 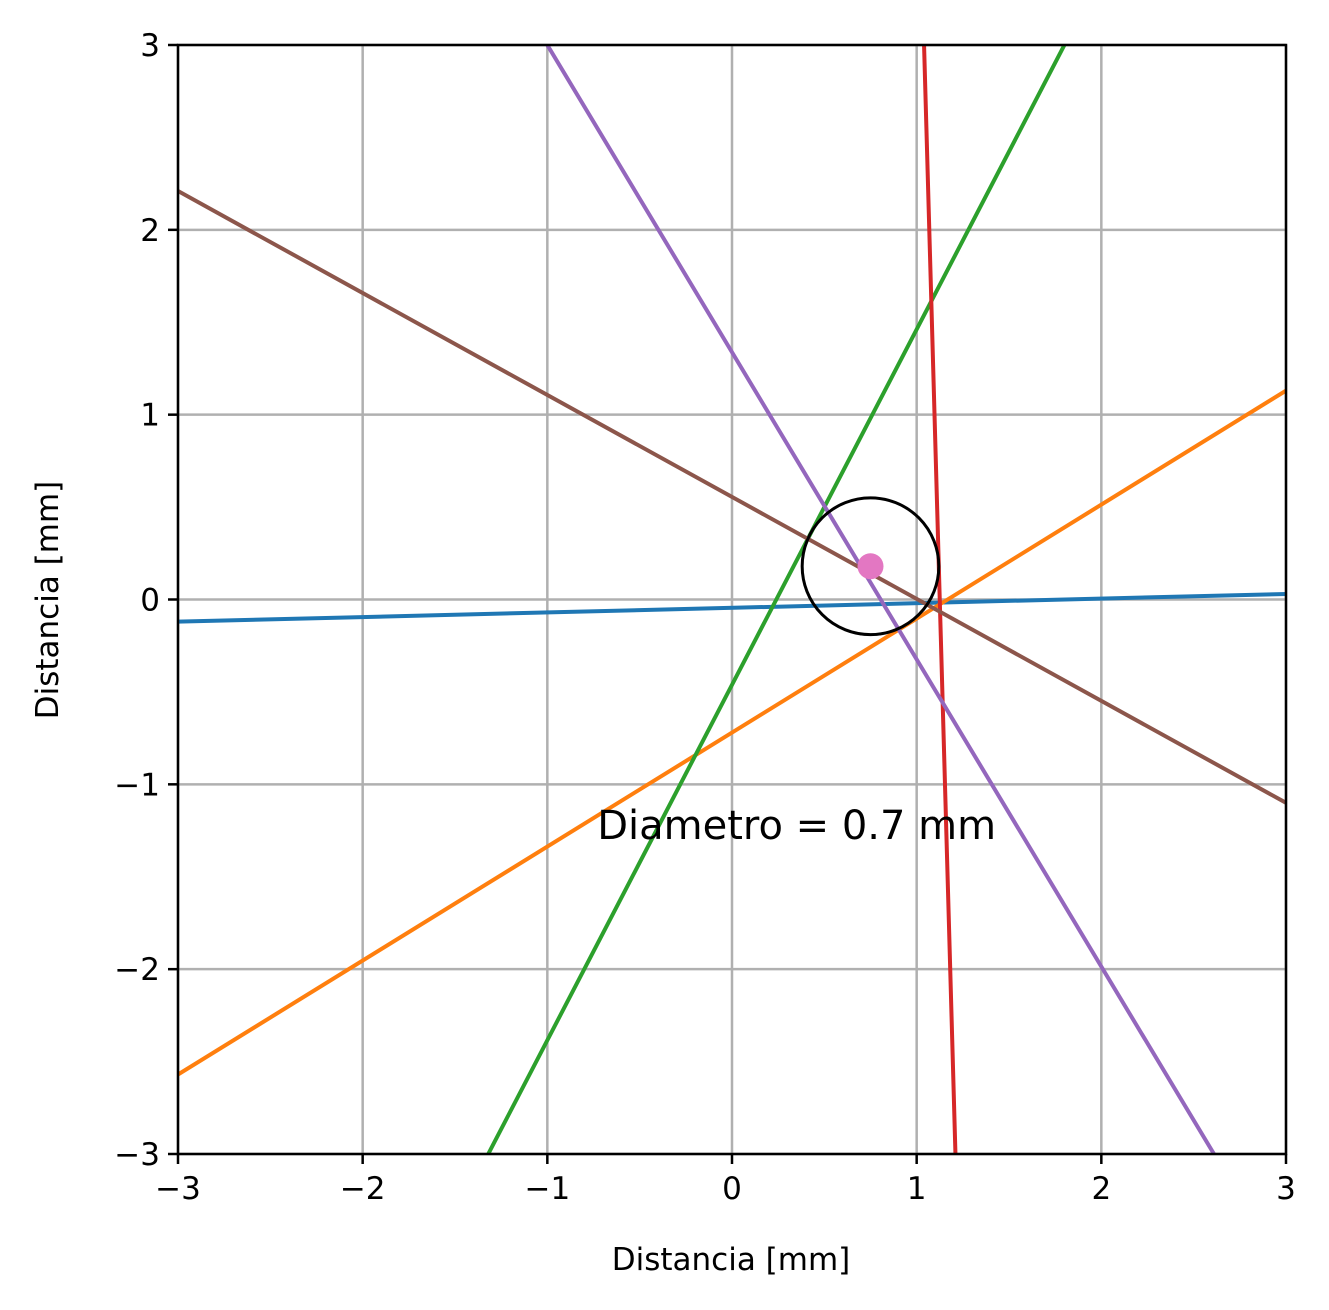 What do you see at coordinates (732, 1189) in the screenshot?
I see `x-tick-label: 0` at bounding box center [732, 1189].